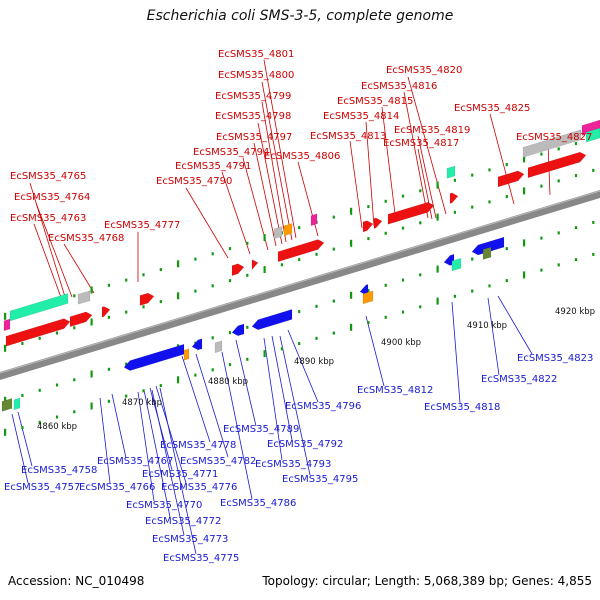 Image resolution: width=600 pixels, height=600 pixels. Describe the element at coordinates (424, 70) in the screenshot. I see `gene-label: EcSMS35_4820` at that location.